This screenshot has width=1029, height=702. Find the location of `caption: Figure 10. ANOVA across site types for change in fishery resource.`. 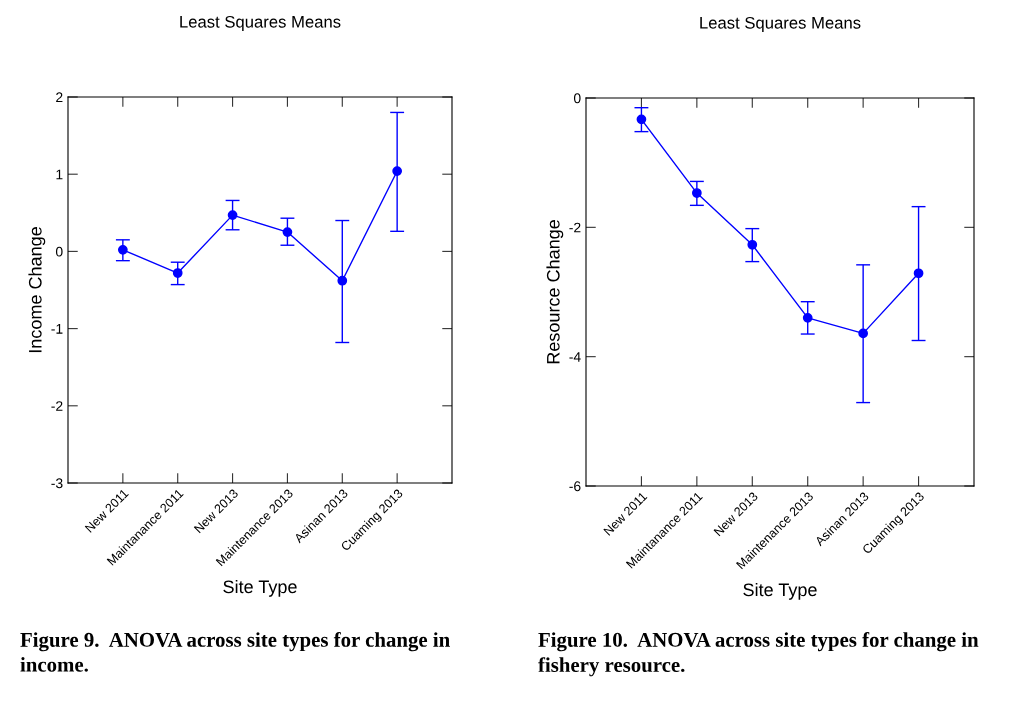

caption: Figure 10. ANOVA across site types for change in fishery resource. is located at coordinates (758, 654).